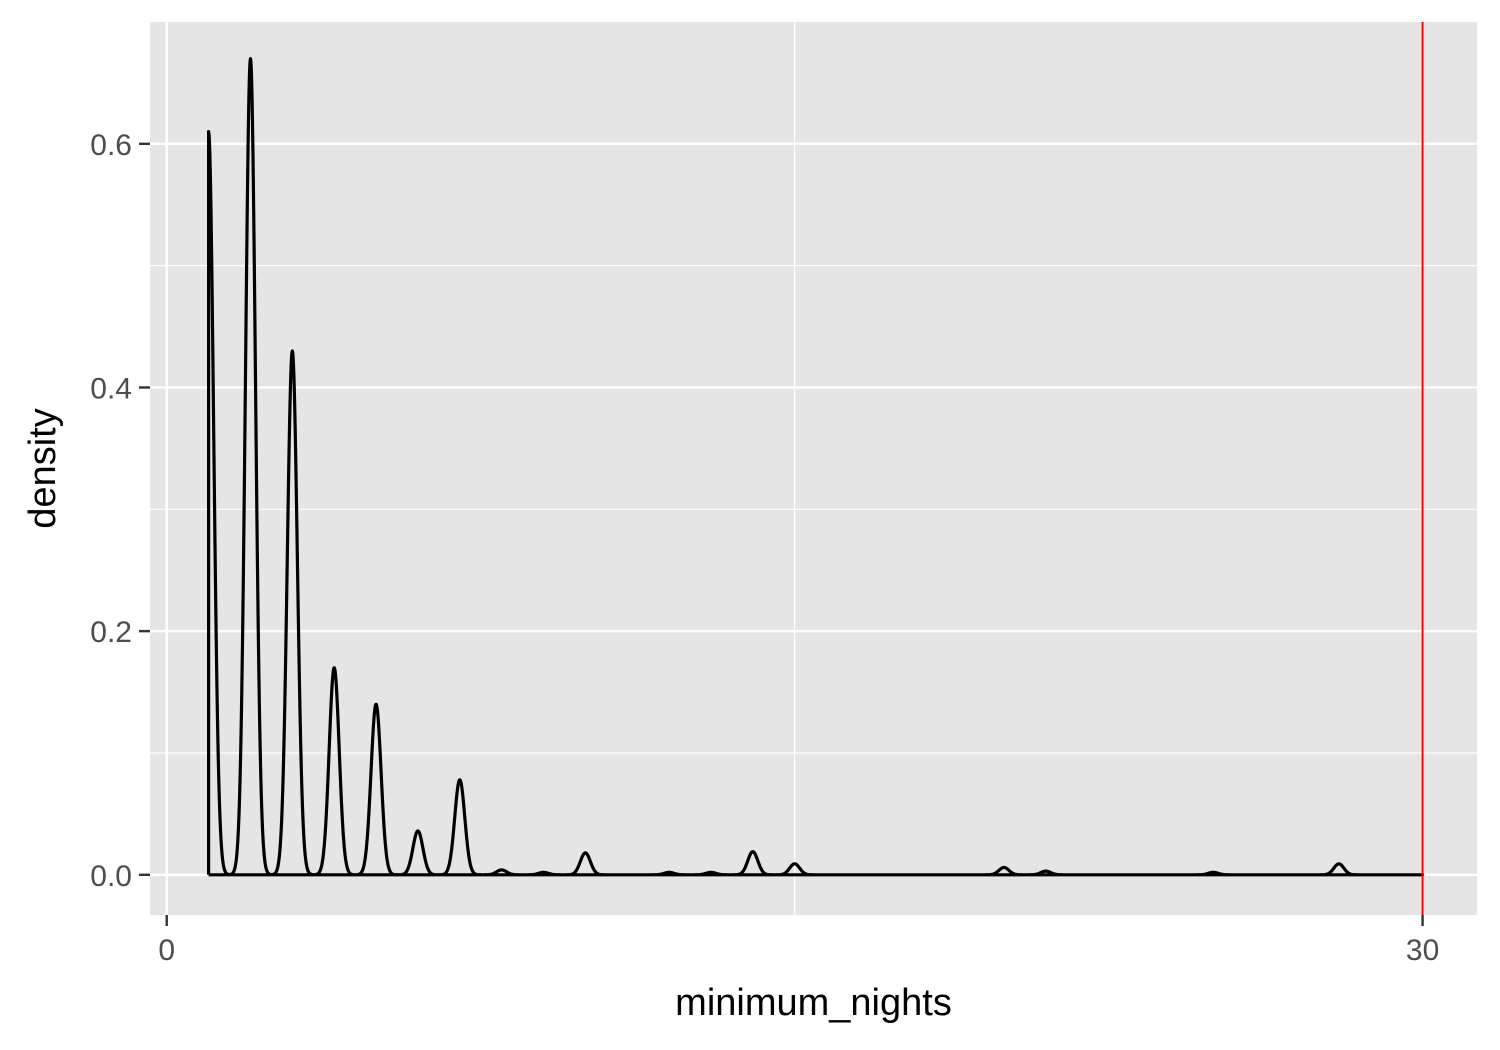  What do you see at coordinates (798, 941) in the screenshot?
I see `x-axis: 0 30` at bounding box center [798, 941].